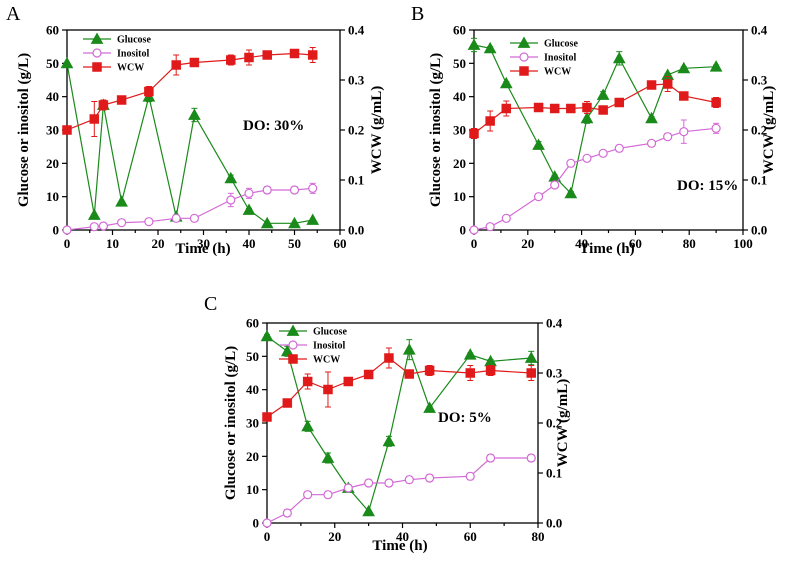 The height and width of the screenshot is (564, 797). I want to click on y-left-axis-title: Glucose or inositol (g/L), so click(231, 423).